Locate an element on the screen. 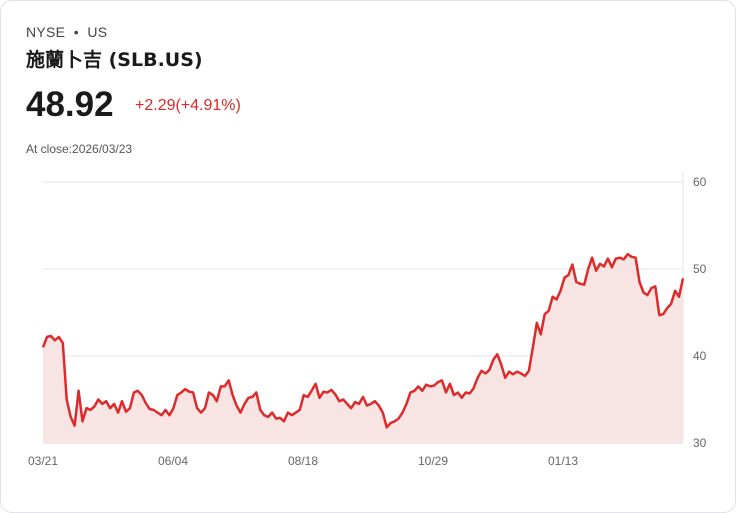  y-tick-label: 50 is located at coordinates (700, 269).